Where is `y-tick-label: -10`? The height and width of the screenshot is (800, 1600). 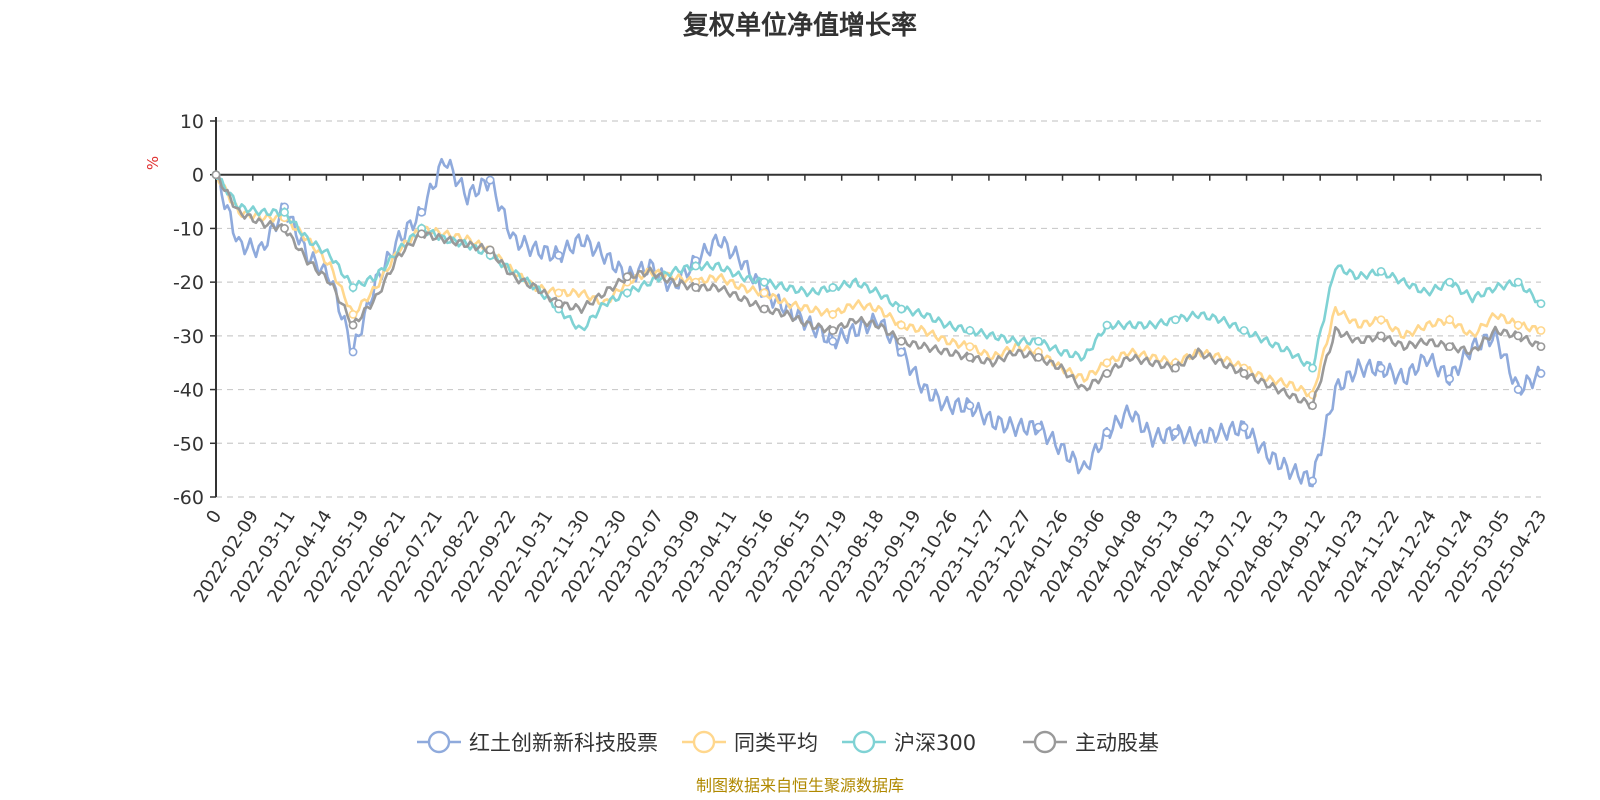 y-tick-label: -10 is located at coordinates (188, 229).